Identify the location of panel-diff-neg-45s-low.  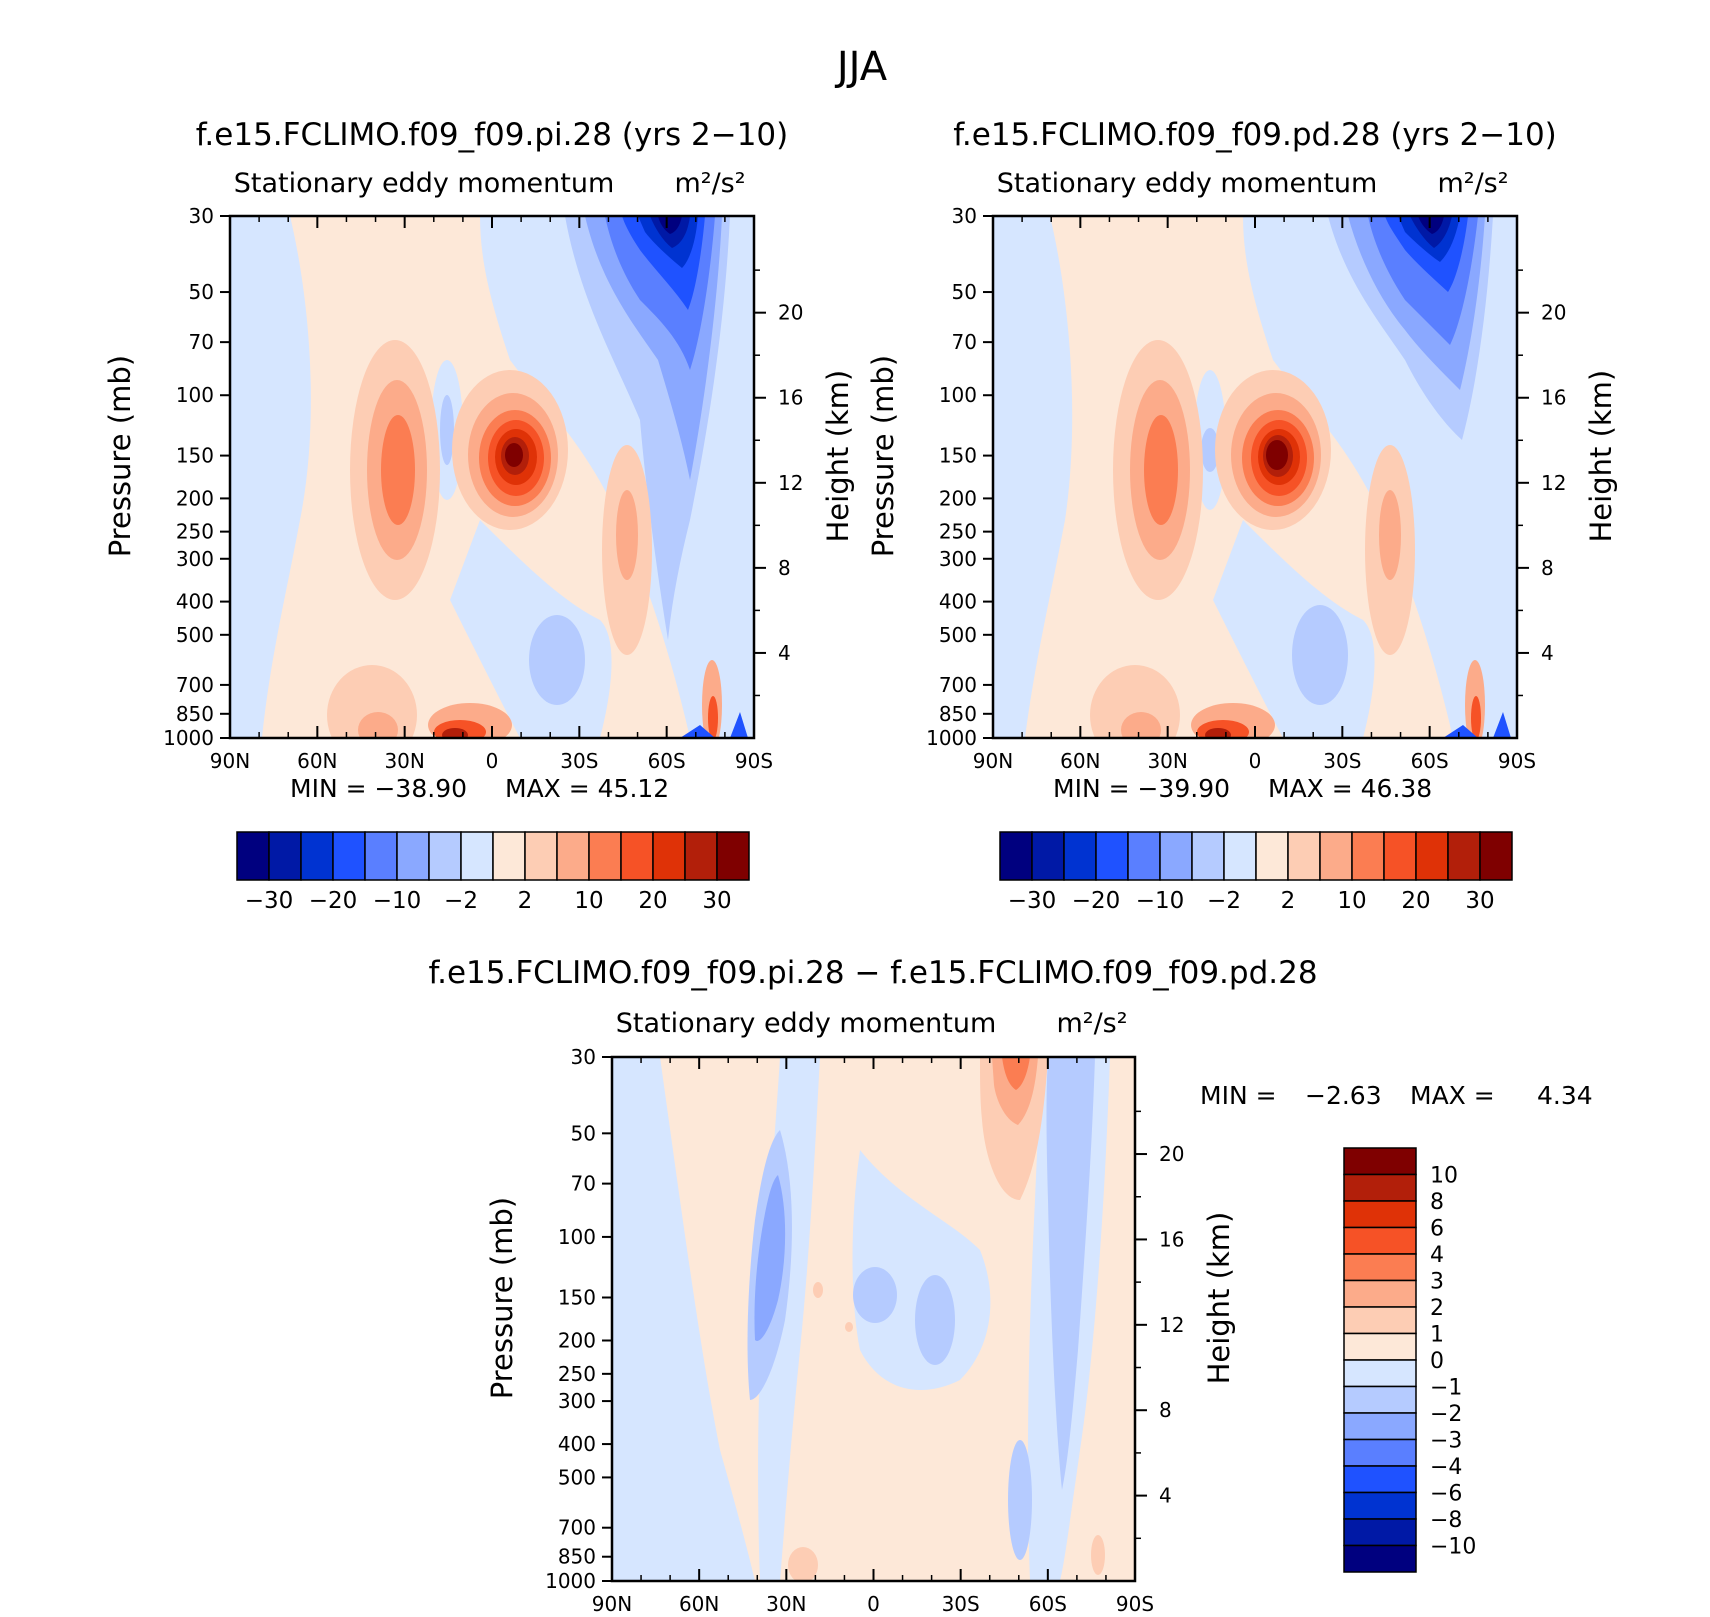
(1020, 1500).